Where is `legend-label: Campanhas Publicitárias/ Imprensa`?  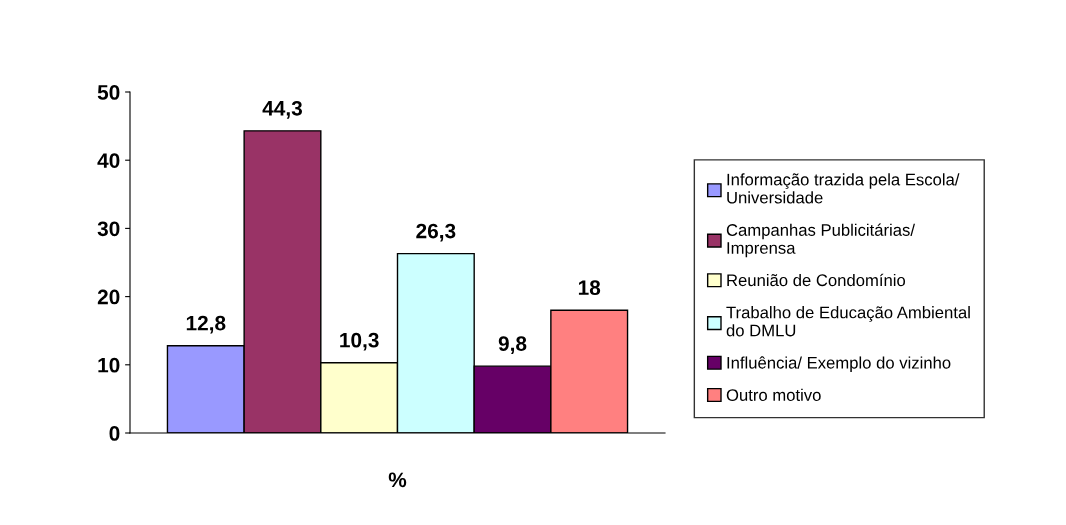 legend-label: Campanhas Publicitárias/ Imprensa is located at coordinates (820, 240).